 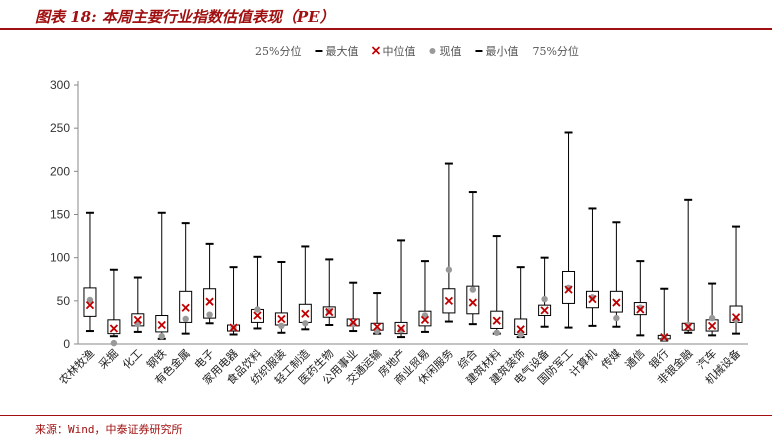 I want to click on y-tick-label: 250, so click(x=60, y=128).